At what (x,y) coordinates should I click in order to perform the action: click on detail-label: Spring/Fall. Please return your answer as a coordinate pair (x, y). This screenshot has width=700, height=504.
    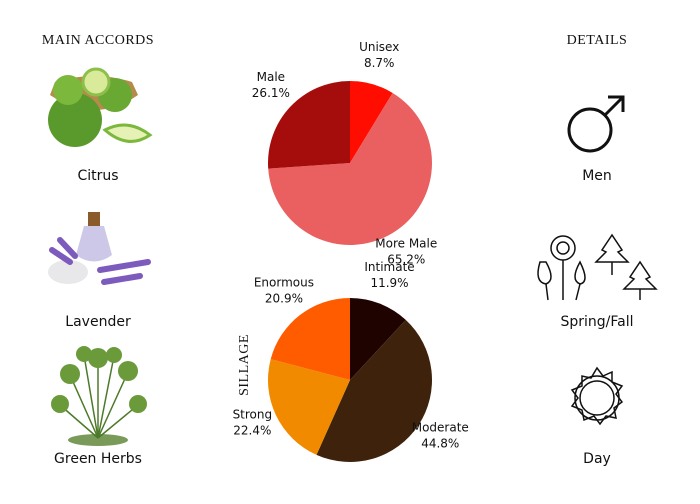
    Looking at the image, I should click on (596, 322).